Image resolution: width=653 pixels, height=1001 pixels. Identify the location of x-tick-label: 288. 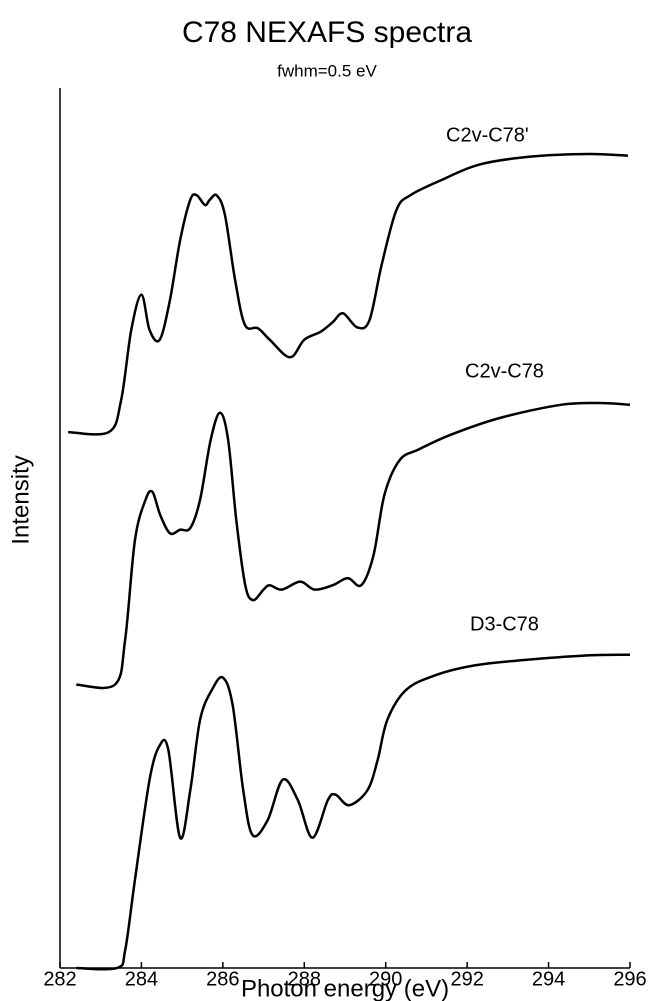
(304, 979).